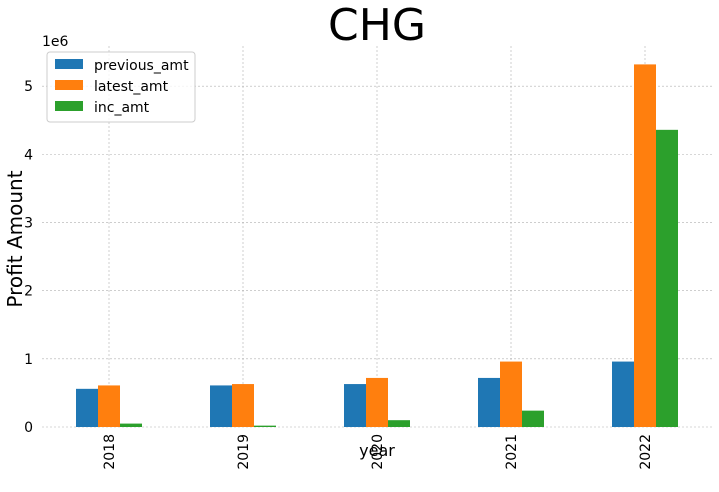 The image size is (719, 492). I want to click on x-tick-label: 2020, so click(378, 452).